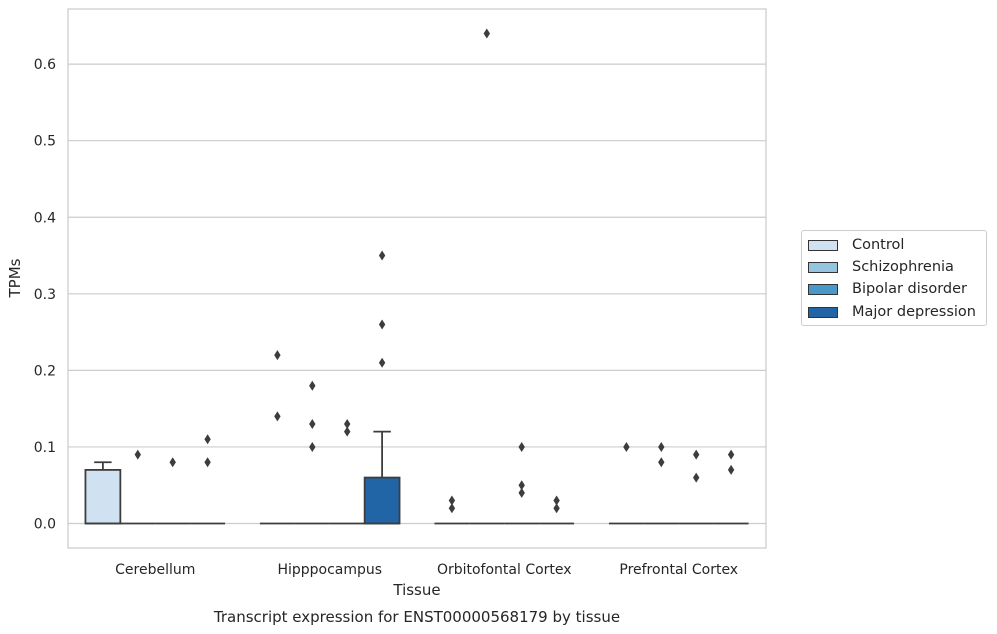 Image resolution: width=997 pixels, height=634 pixels. I want to click on x-tick-label: Prefrontal Cortex, so click(678, 570).